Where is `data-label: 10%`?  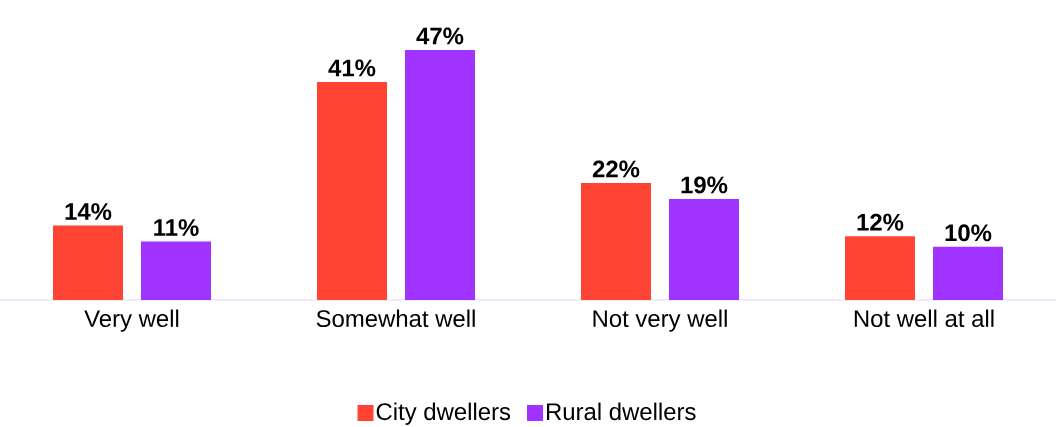
data-label: 10% is located at coordinates (968, 233).